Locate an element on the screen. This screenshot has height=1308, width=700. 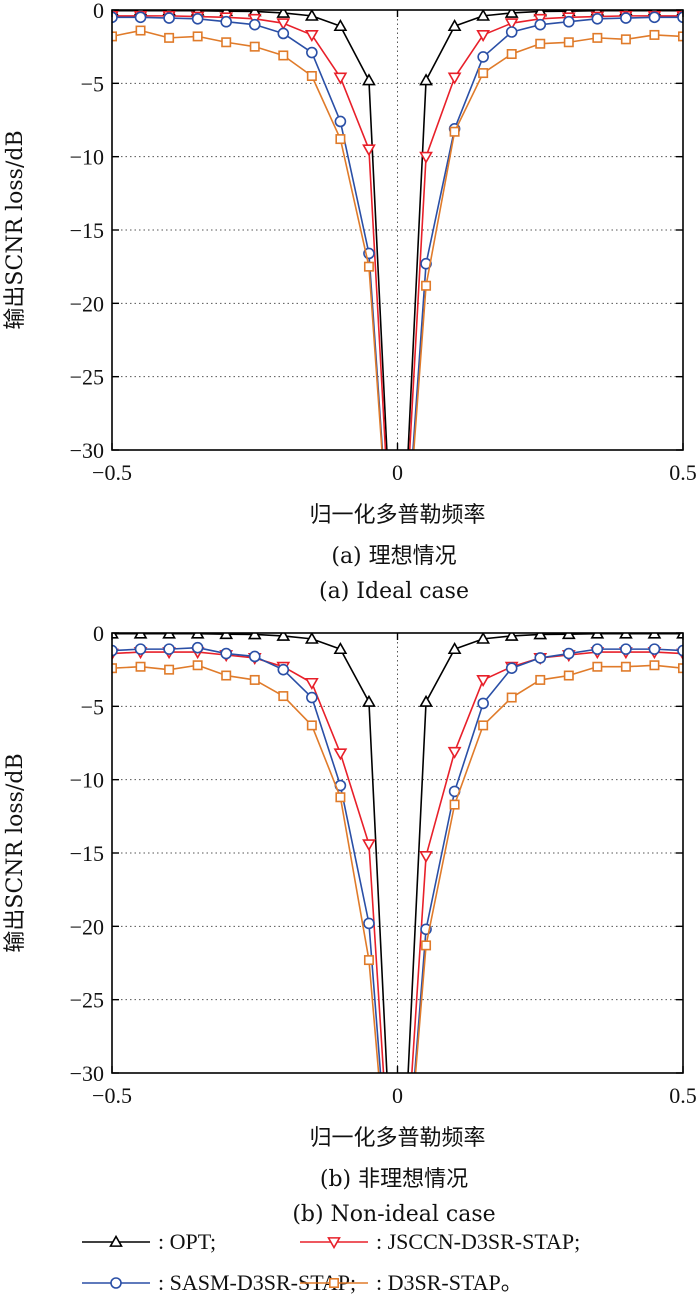
legend-label: : OPT; is located at coordinates (187, 1241).